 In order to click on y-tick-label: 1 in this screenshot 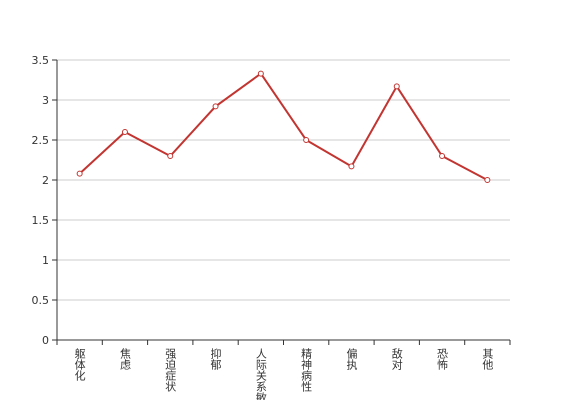, I will do `click(45, 260)`.